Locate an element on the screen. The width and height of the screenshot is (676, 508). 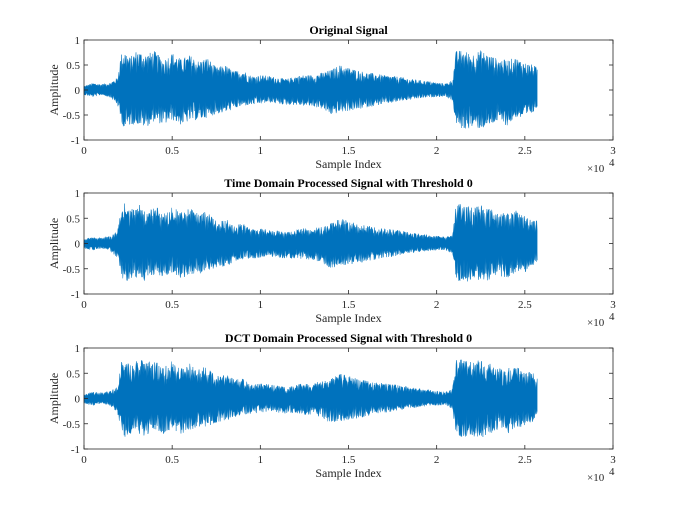
chart-title: Original Signal is located at coordinates (348, 30).